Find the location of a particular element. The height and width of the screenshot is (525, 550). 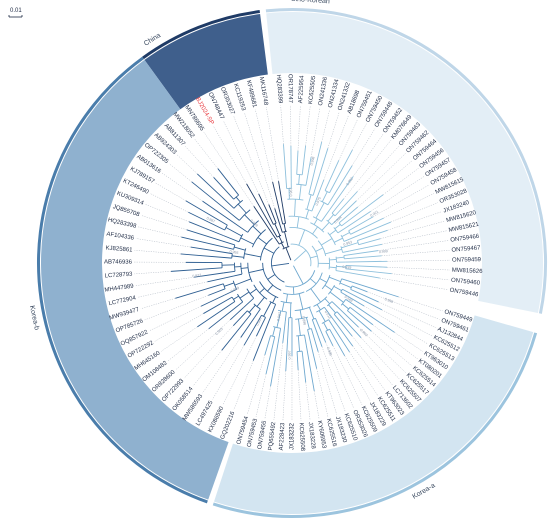

bootstrap-value: 0.969 is located at coordinates (235, 290).